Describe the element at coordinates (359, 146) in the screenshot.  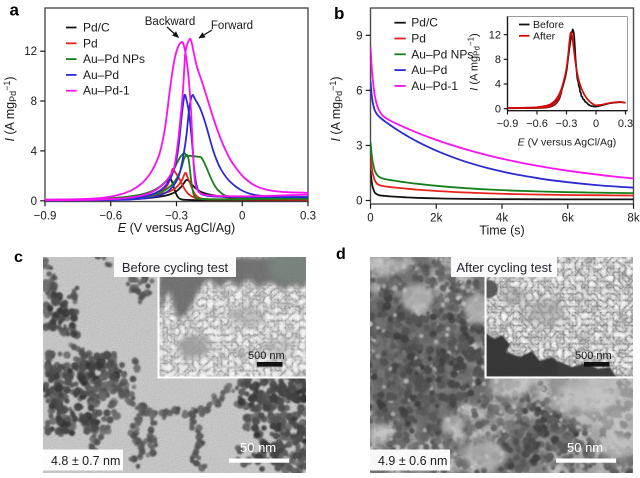
I see `svg-text: 3` at that location.